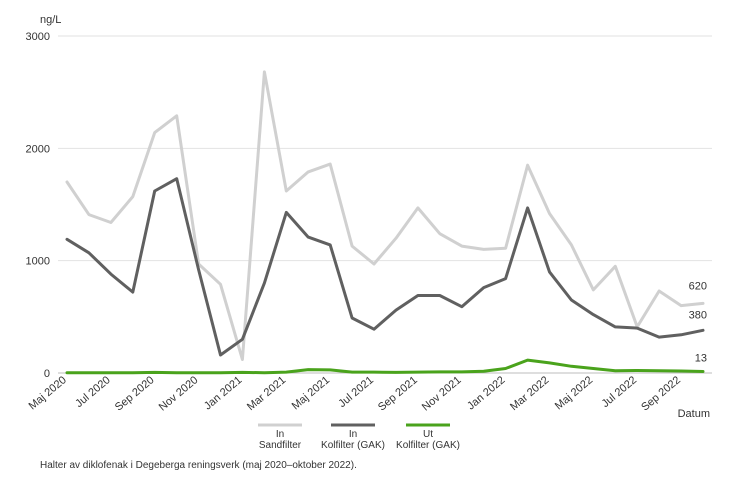 The image size is (746, 484). What do you see at coordinates (428, 434) in the screenshot?
I see `legend-label: Ut` at bounding box center [428, 434].